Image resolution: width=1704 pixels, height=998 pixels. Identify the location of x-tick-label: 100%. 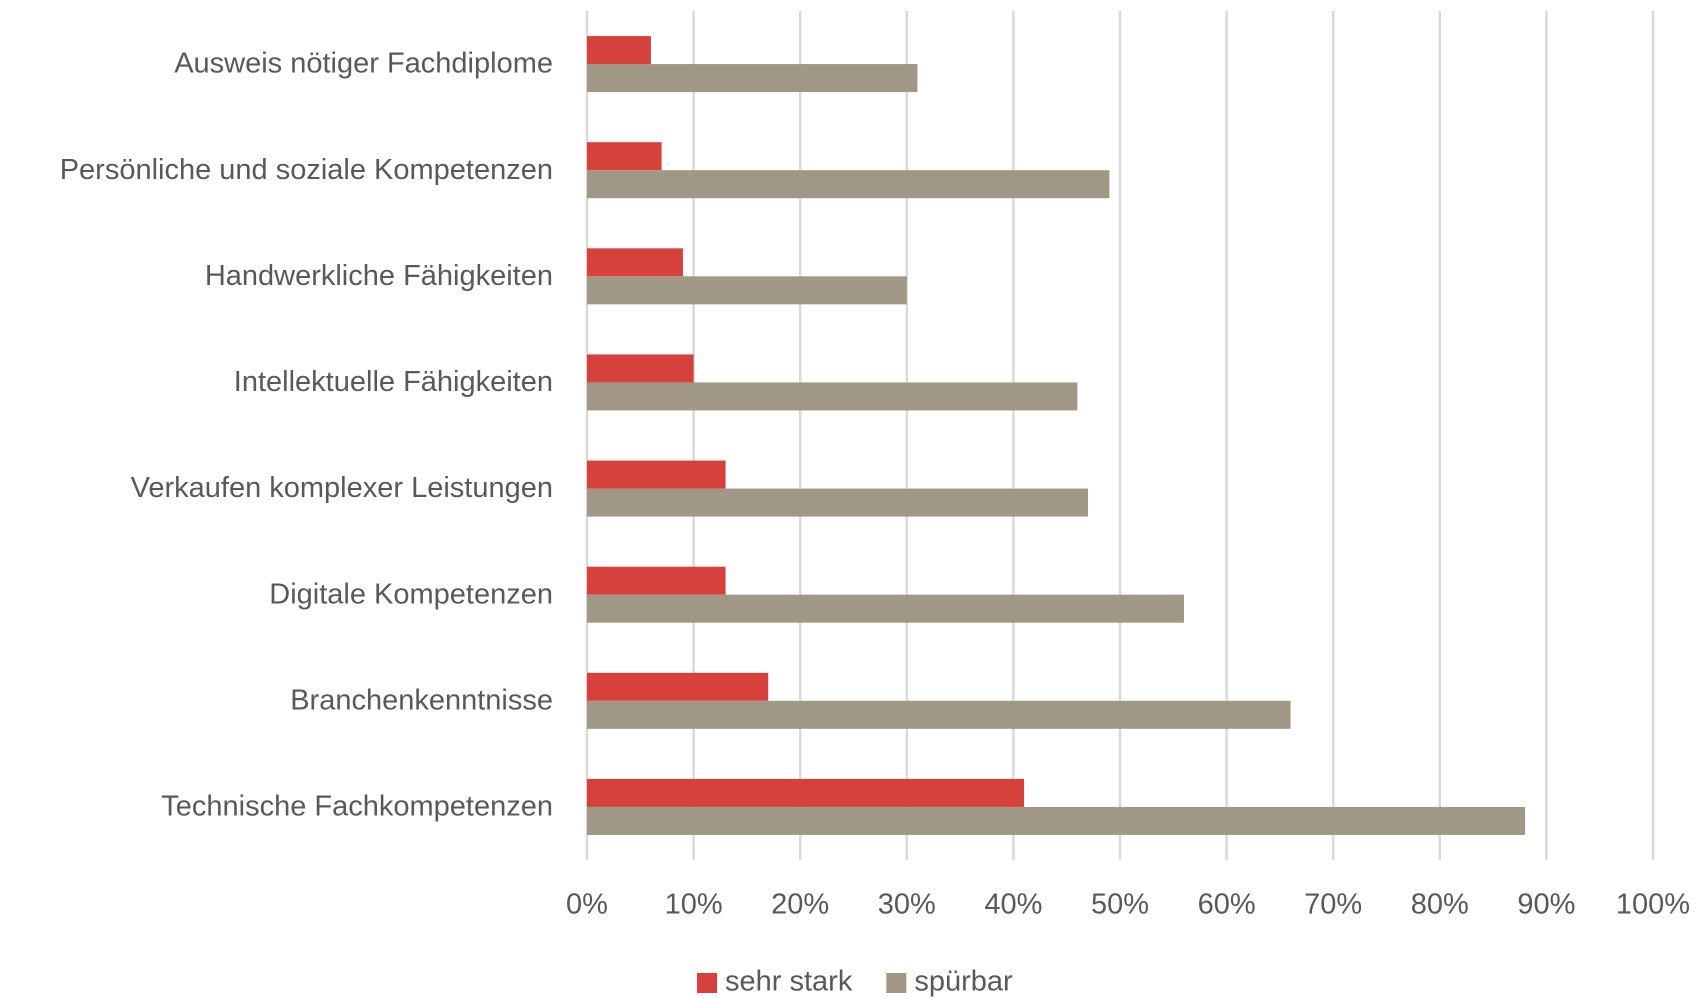
(1653, 905).